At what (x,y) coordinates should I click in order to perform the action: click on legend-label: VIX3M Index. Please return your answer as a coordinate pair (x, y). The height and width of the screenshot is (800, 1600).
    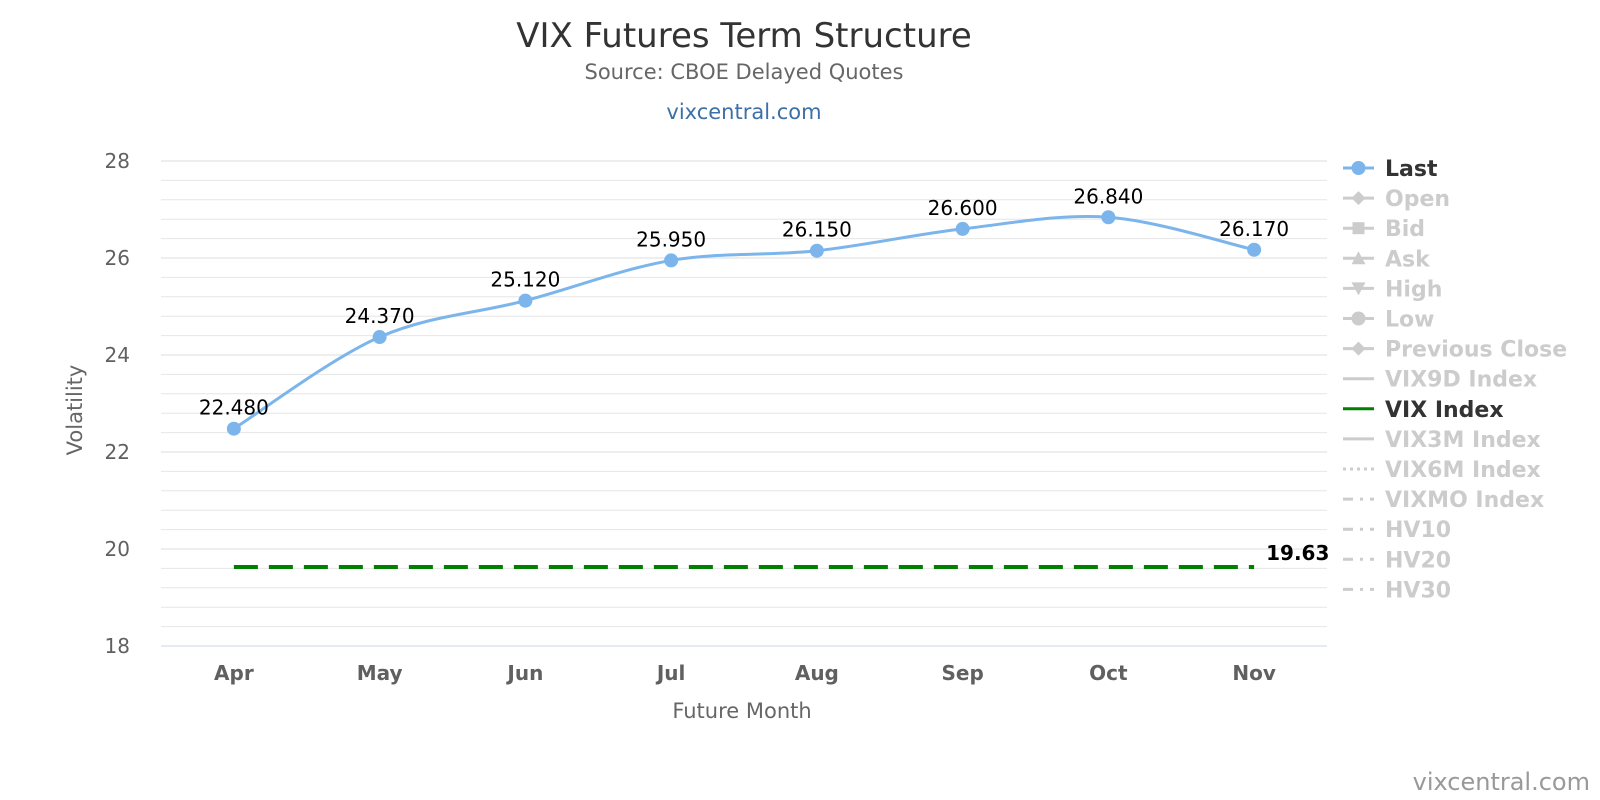
    Looking at the image, I should click on (1463, 440).